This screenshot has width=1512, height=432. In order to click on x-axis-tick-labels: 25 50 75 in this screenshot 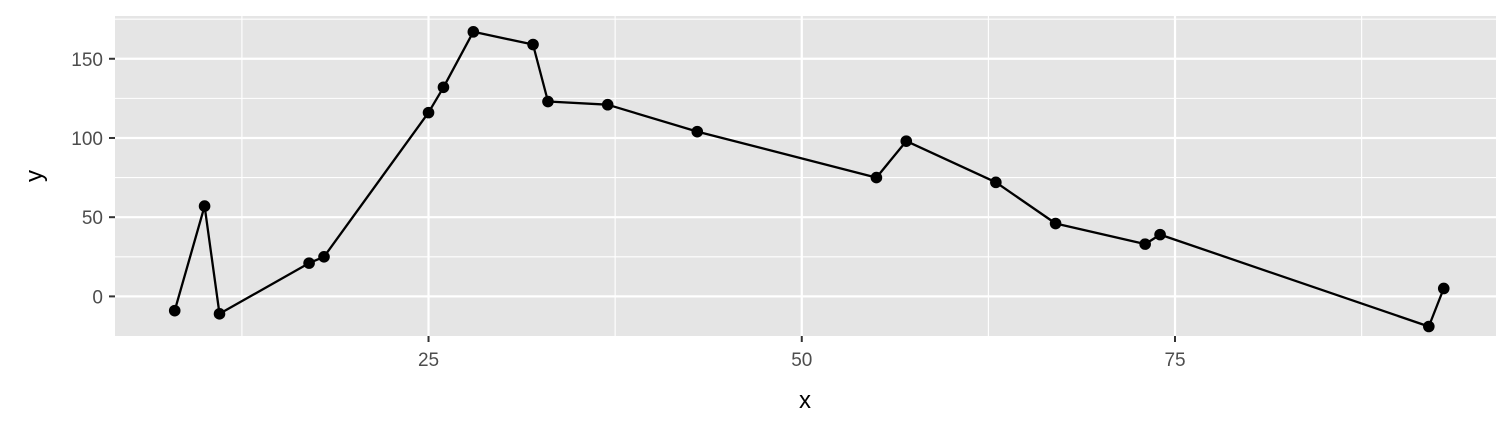, I will do `click(802, 360)`.